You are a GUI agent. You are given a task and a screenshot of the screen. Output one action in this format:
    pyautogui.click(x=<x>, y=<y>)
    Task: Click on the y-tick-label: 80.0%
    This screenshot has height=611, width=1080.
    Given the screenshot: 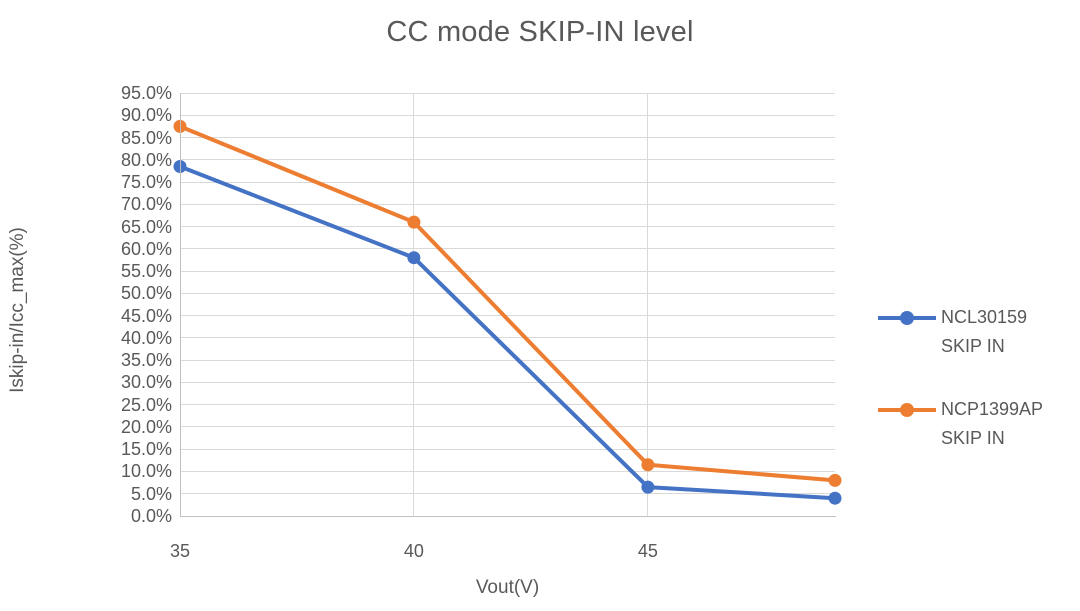 What is the action you would take?
    pyautogui.click(x=146, y=159)
    